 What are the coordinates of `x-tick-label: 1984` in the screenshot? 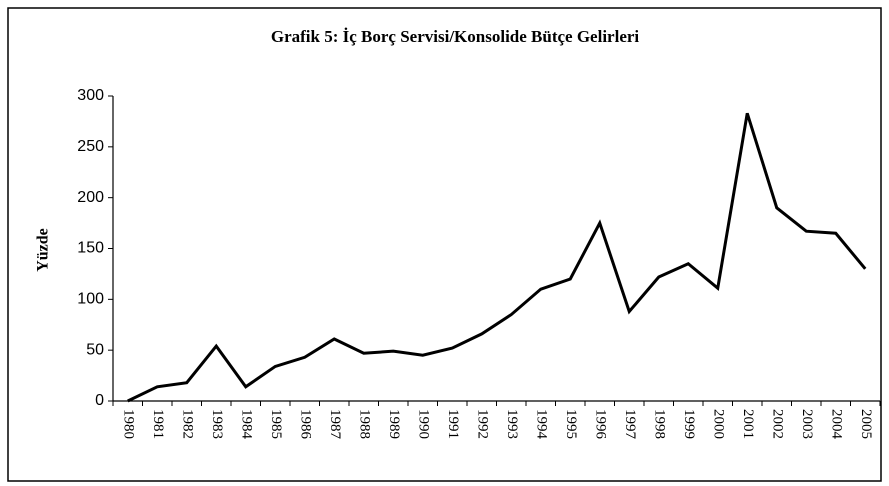 It's located at (246, 424).